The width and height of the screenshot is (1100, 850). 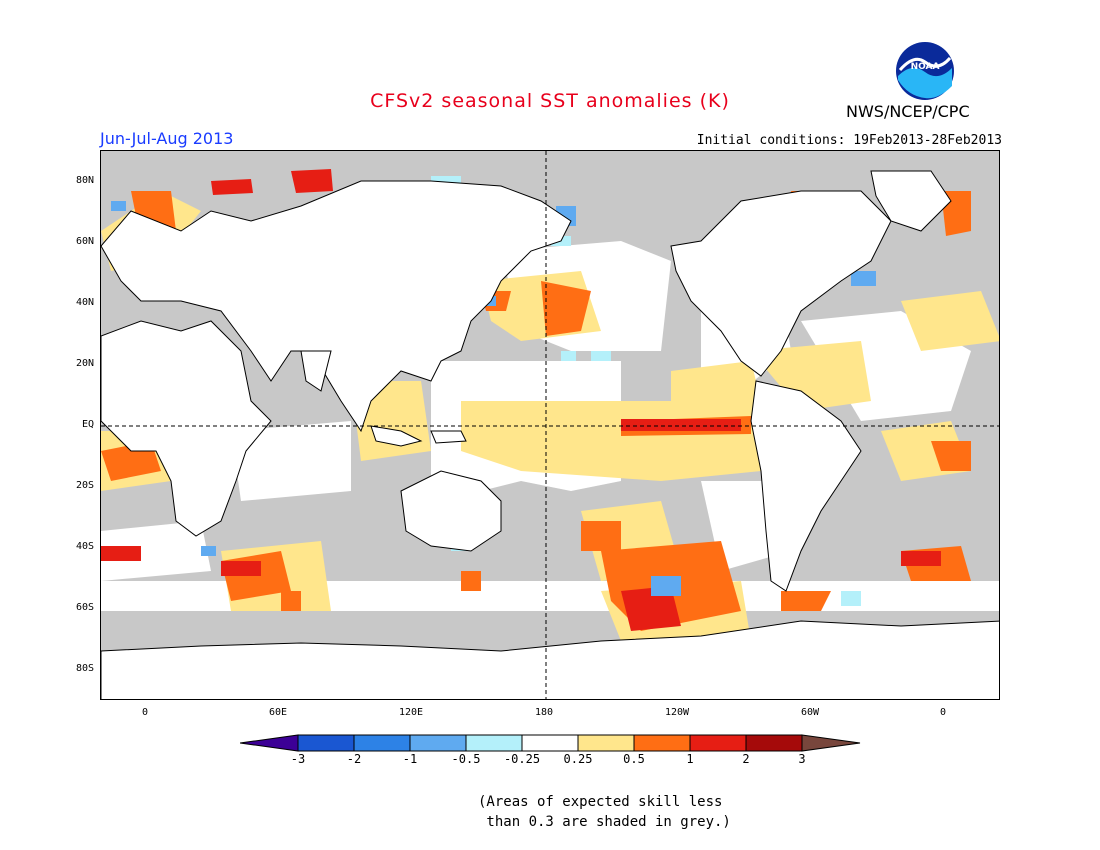 I want to click on lon-label: 60E, so click(x=278, y=712).